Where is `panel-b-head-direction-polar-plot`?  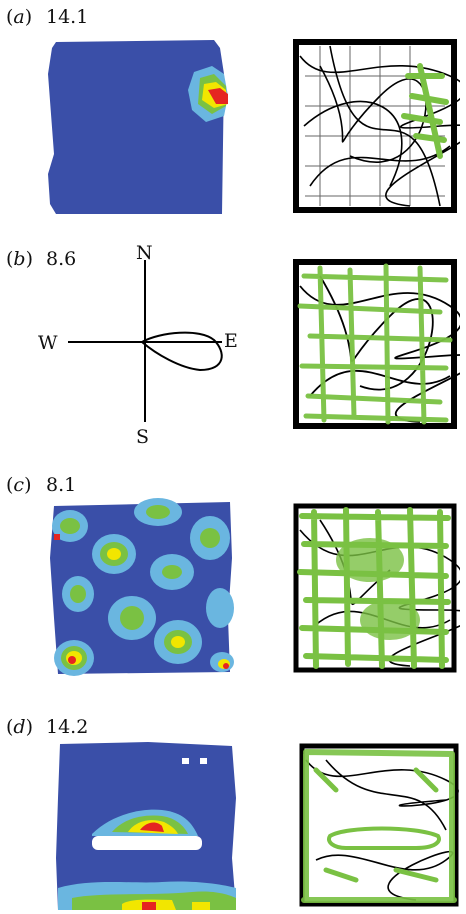 panel-b-head-direction-polar-plot is located at coordinates (140, 343).